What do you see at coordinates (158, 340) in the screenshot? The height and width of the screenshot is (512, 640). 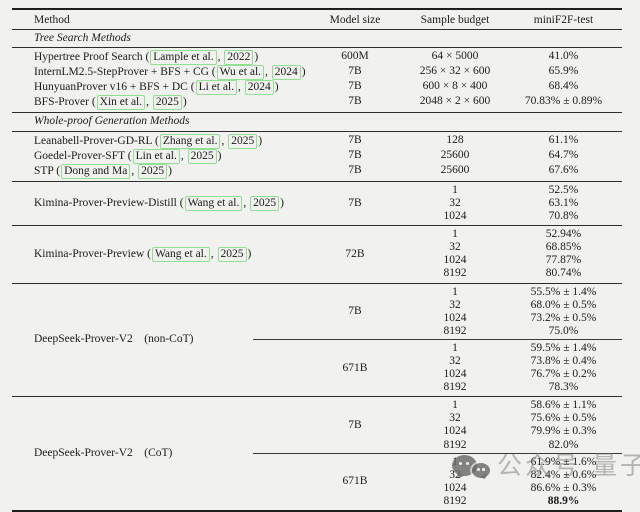 I see `method-cell: DeepSeek-Prover-V2 (non-CoT)` at bounding box center [158, 340].